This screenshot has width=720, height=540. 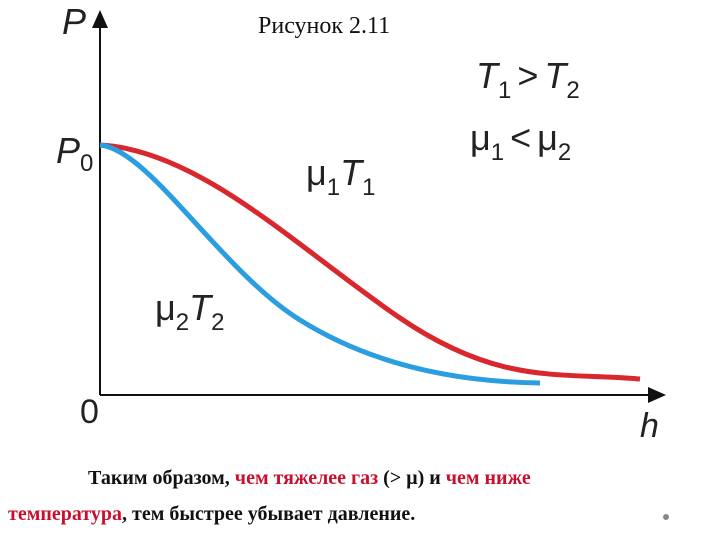 I want to click on p0-label: P0, so click(x=74, y=153).